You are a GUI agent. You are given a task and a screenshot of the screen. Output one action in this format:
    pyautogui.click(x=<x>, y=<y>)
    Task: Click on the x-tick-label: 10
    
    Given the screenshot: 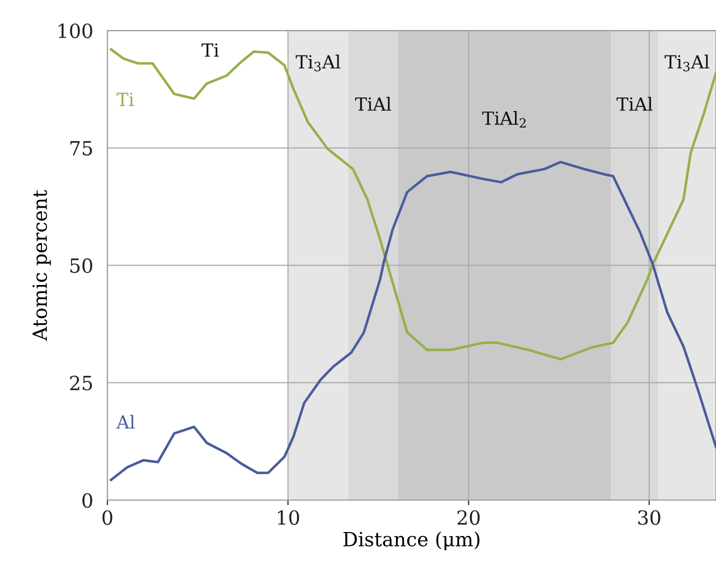 What is the action you would take?
    pyautogui.click(x=289, y=517)
    